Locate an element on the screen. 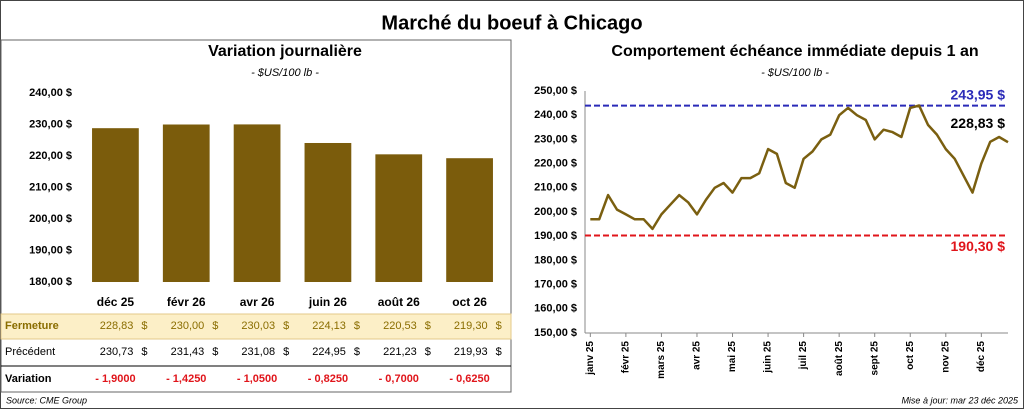 Image resolution: width=1024 pixels, height=409 pixels. y-tick-label: 150,00 $ is located at coordinates (555, 333).